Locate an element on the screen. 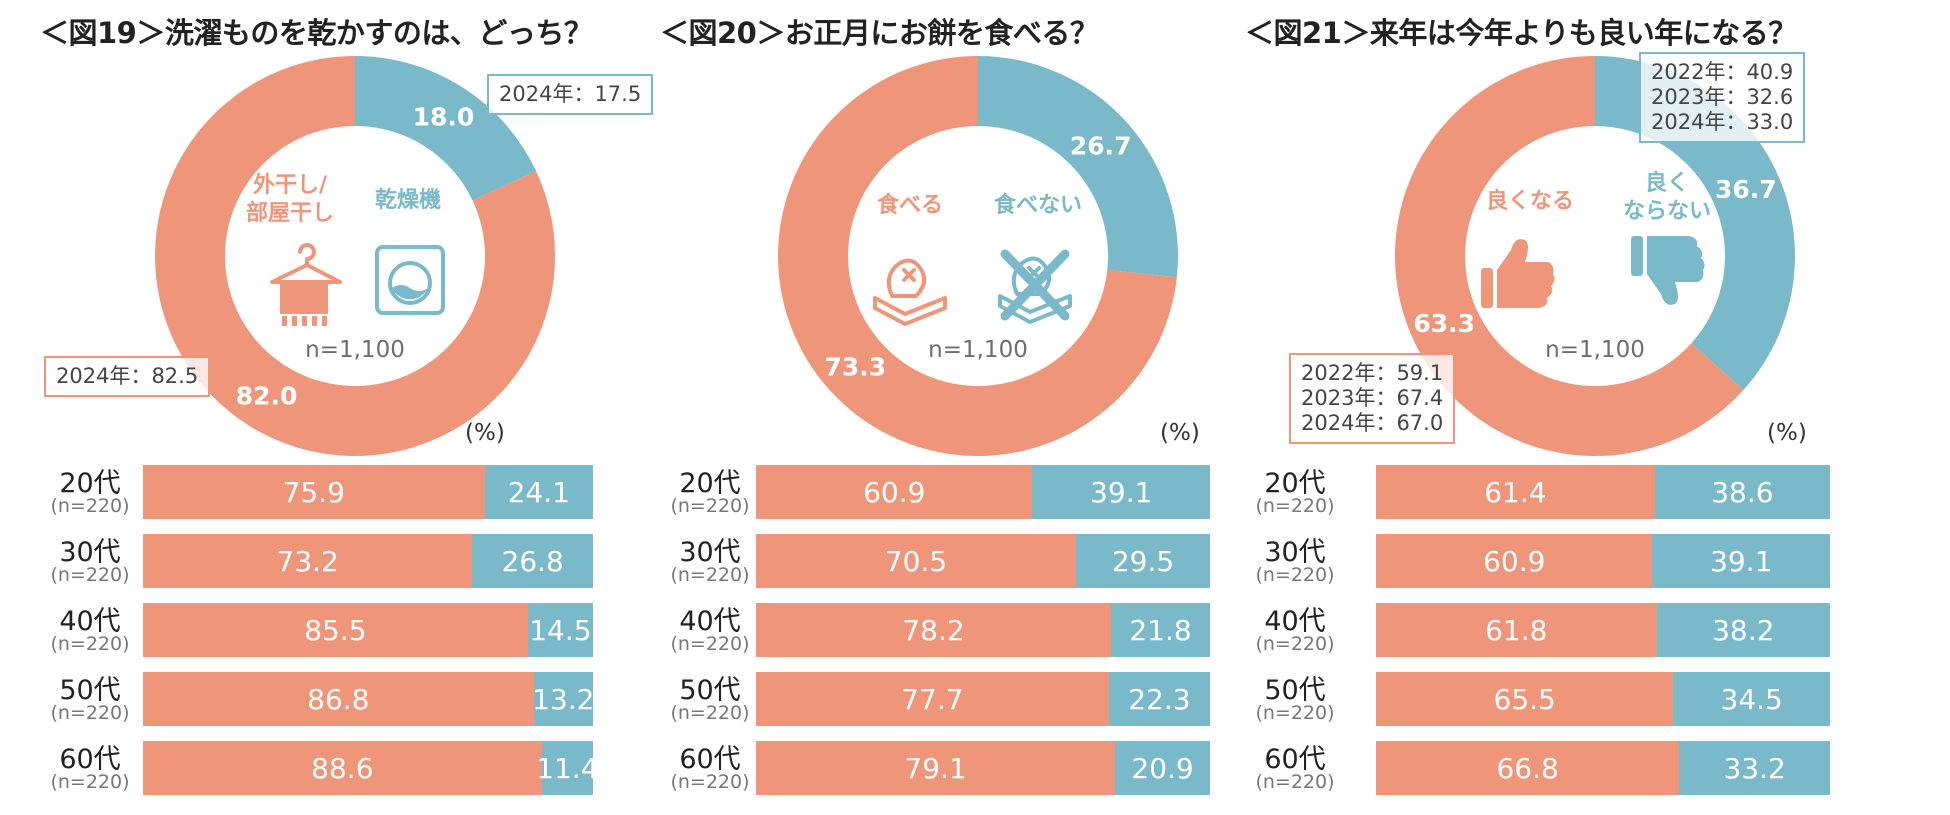  callout-line: 2024年：33.0 is located at coordinates (1722, 122).